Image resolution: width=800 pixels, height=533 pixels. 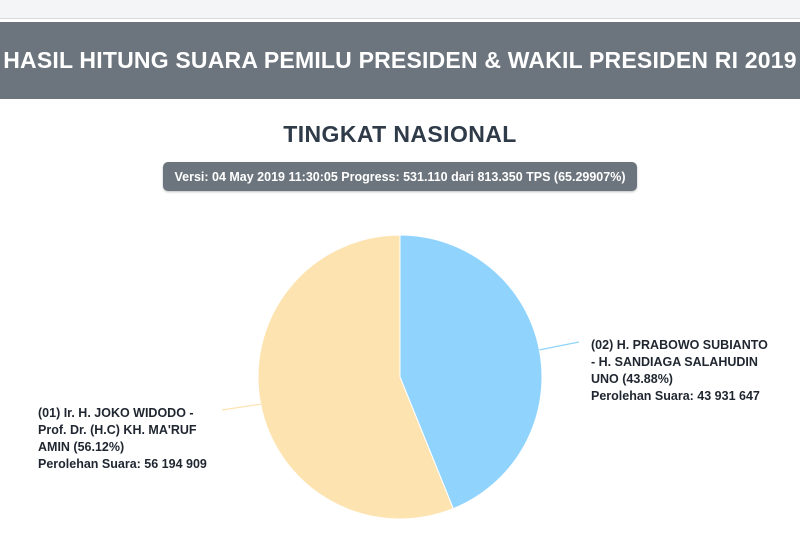 What do you see at coordinates (471, 372) in the screenshot?
I see `pie-slice-prabowo` at bounding box center [471, 372].